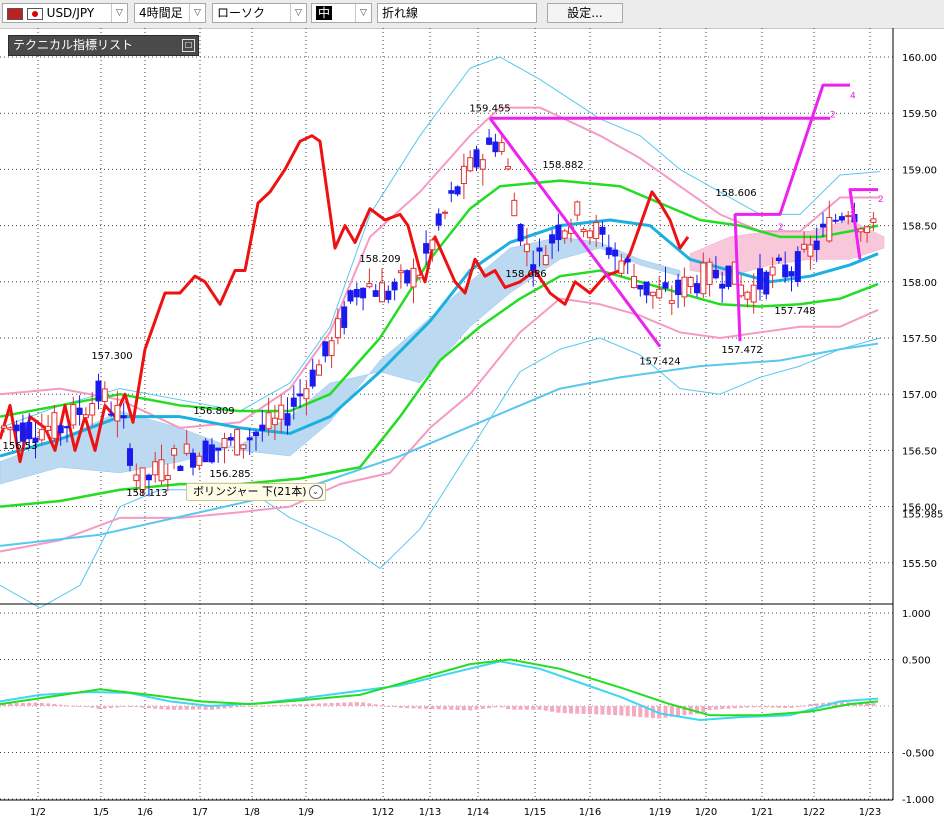  Describe the element at coordinates (197, 13) in the screenshot. I see `chevron-down-icon: ▽` at that location.